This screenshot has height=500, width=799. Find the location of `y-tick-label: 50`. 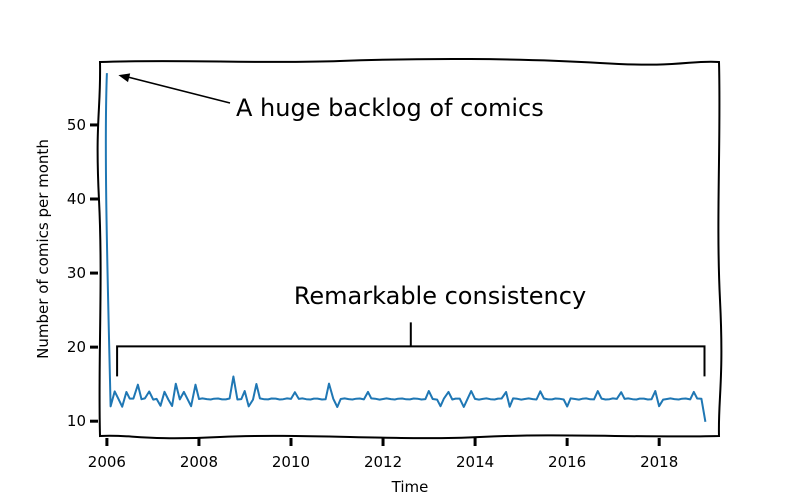

y-tick-label: 50 is located at coordinates (76, 125).